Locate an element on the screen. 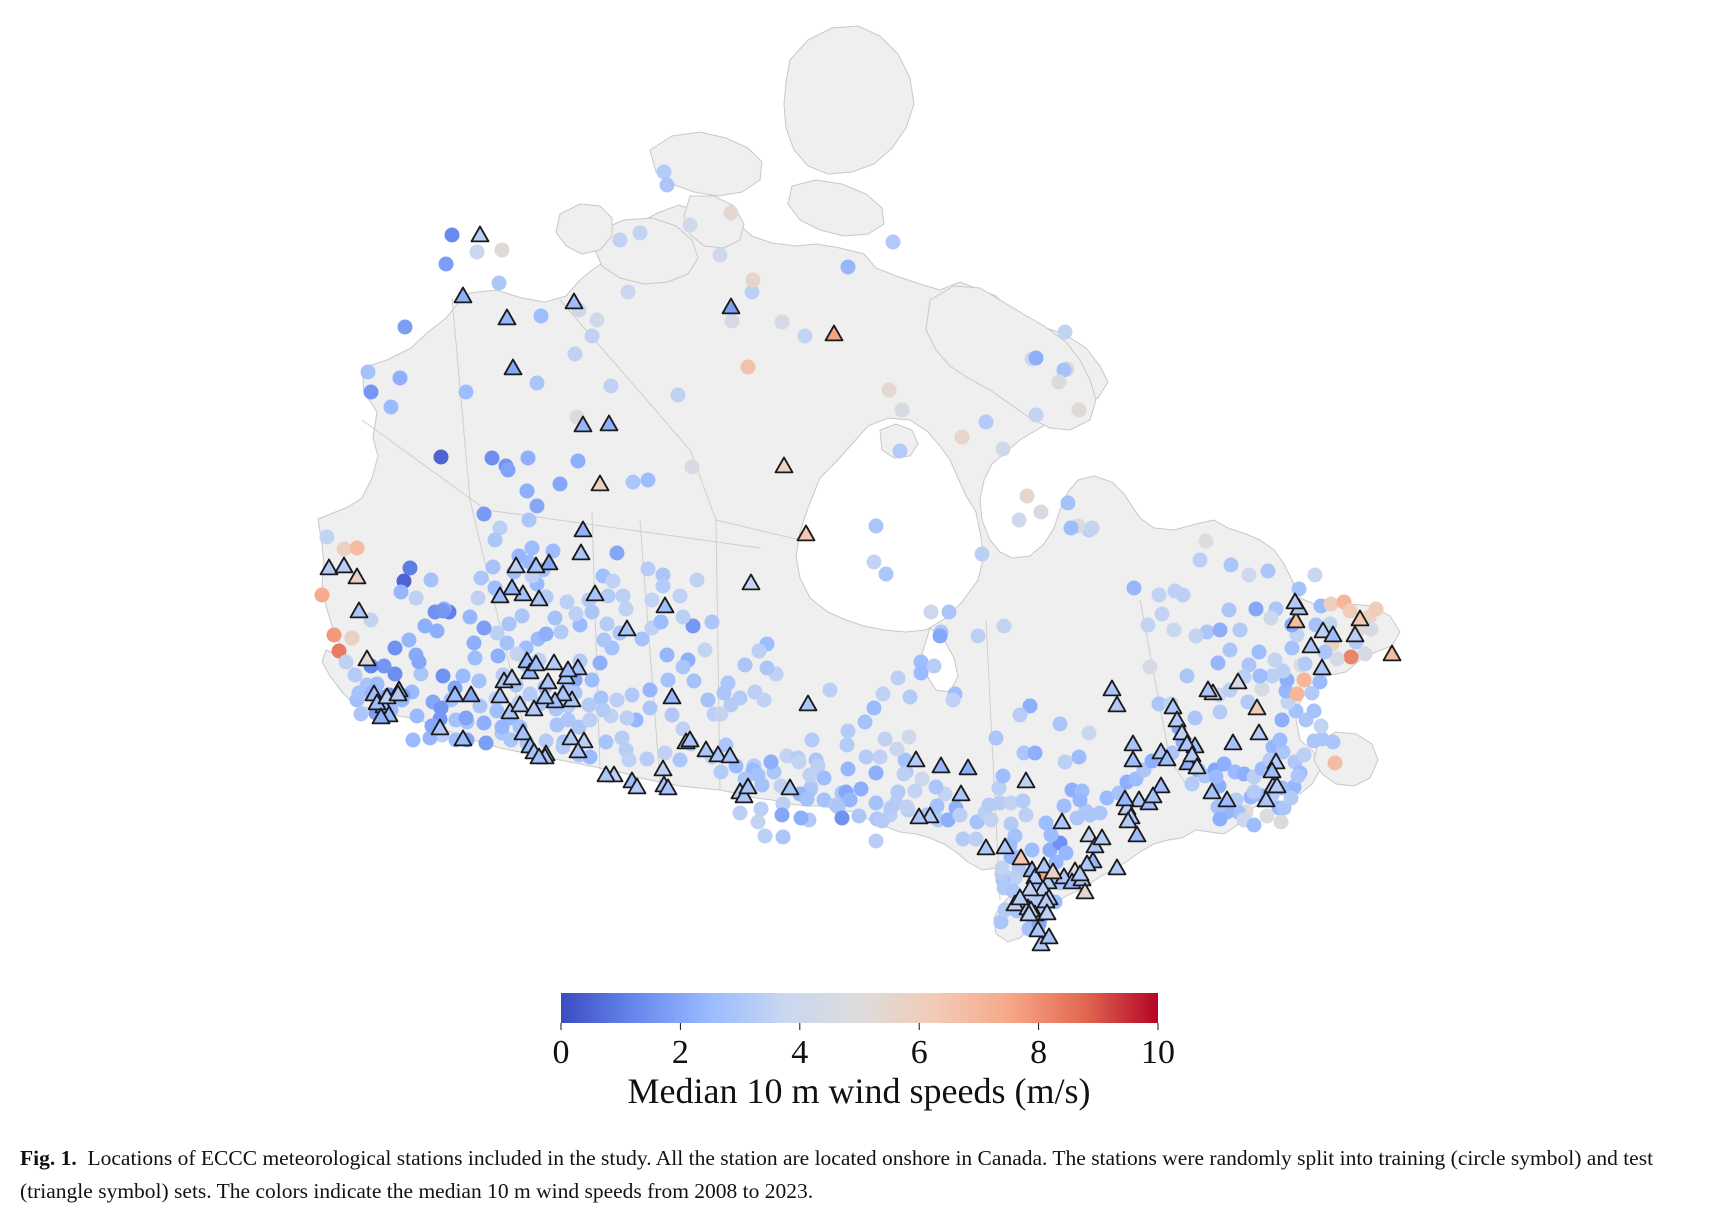 The width and height of the screenshot is (1714, 1212). colorbar-ramp is located at coordinates (859, 1008).